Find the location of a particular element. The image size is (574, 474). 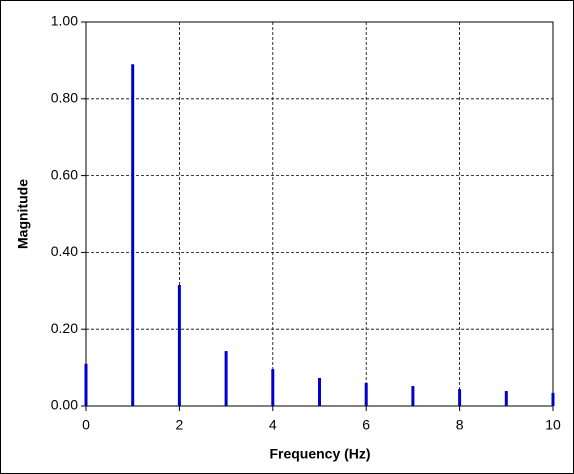

y-tick-label: 0.60 is located at coordinates (64, 174).